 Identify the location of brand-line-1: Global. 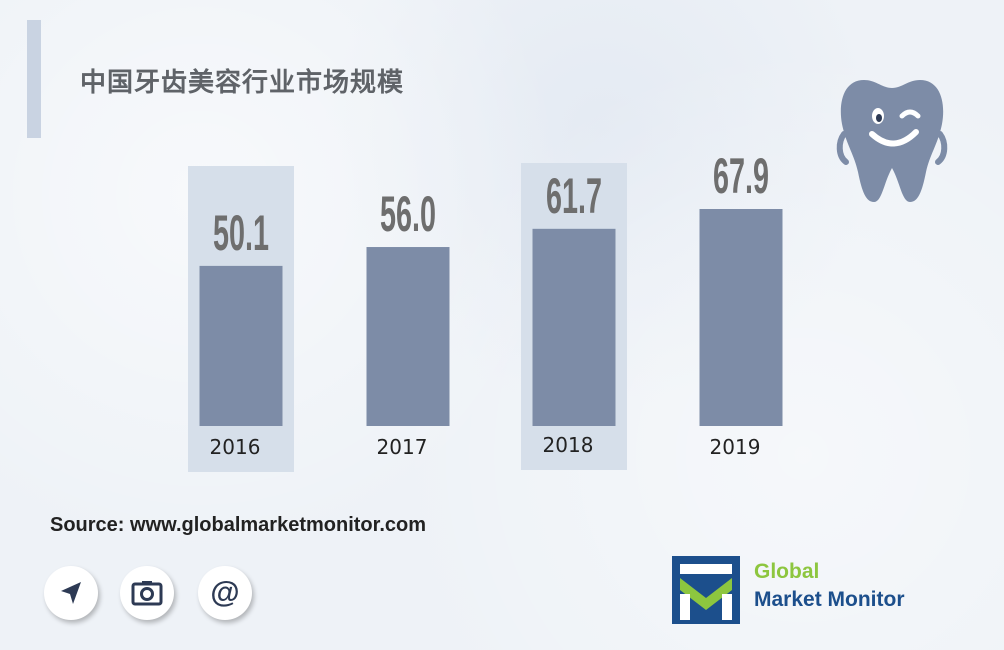
(787, 571).